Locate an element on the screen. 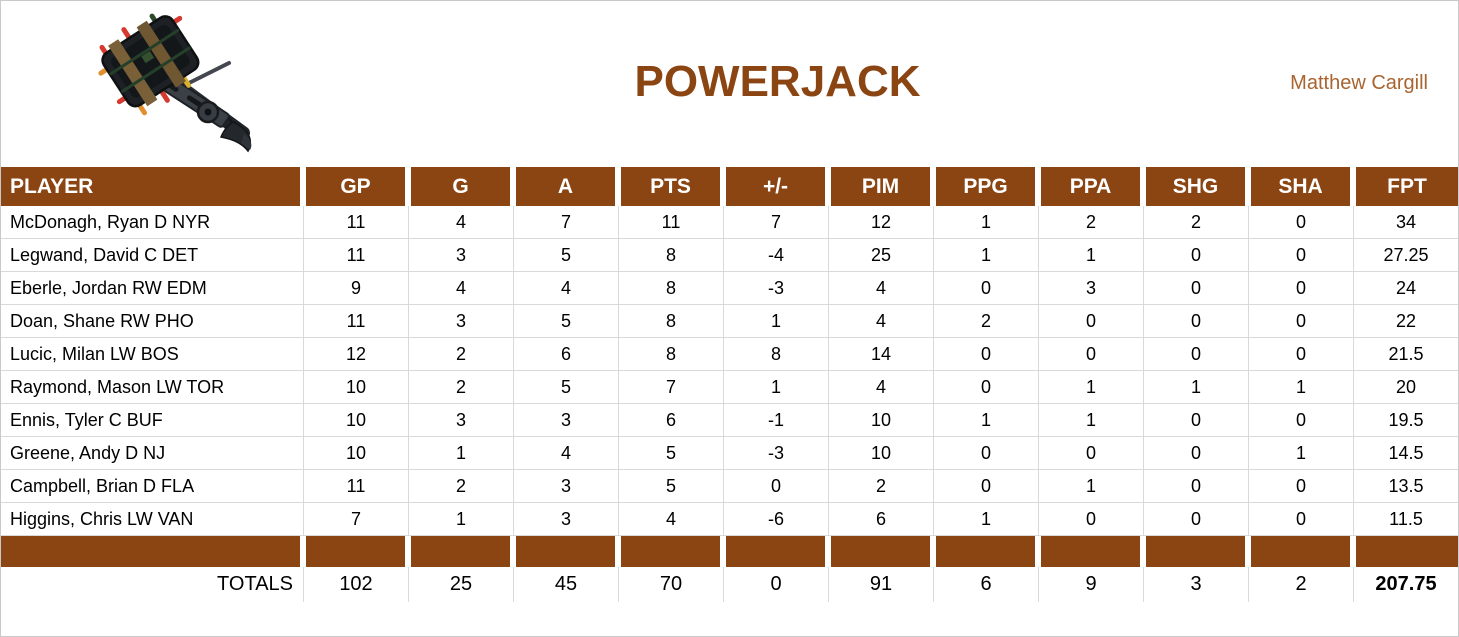 This screenshot has height=637, width=1459. stat-cell: 9 is located at coordinates (355, 288).